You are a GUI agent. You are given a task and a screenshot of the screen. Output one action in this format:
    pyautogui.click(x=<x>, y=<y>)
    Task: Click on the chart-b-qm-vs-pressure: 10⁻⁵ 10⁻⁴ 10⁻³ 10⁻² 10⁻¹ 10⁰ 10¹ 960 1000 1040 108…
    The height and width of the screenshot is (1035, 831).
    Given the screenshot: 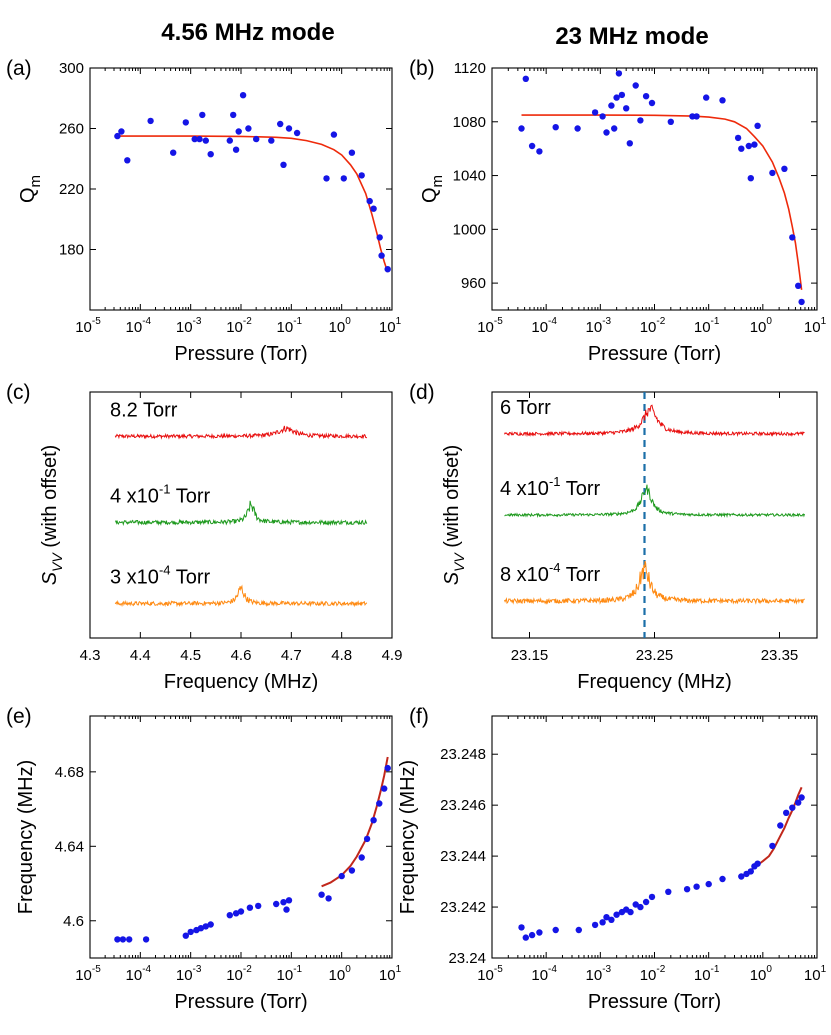 What is the action you would take?
    pyautogui.click(x=623, y=212)
    